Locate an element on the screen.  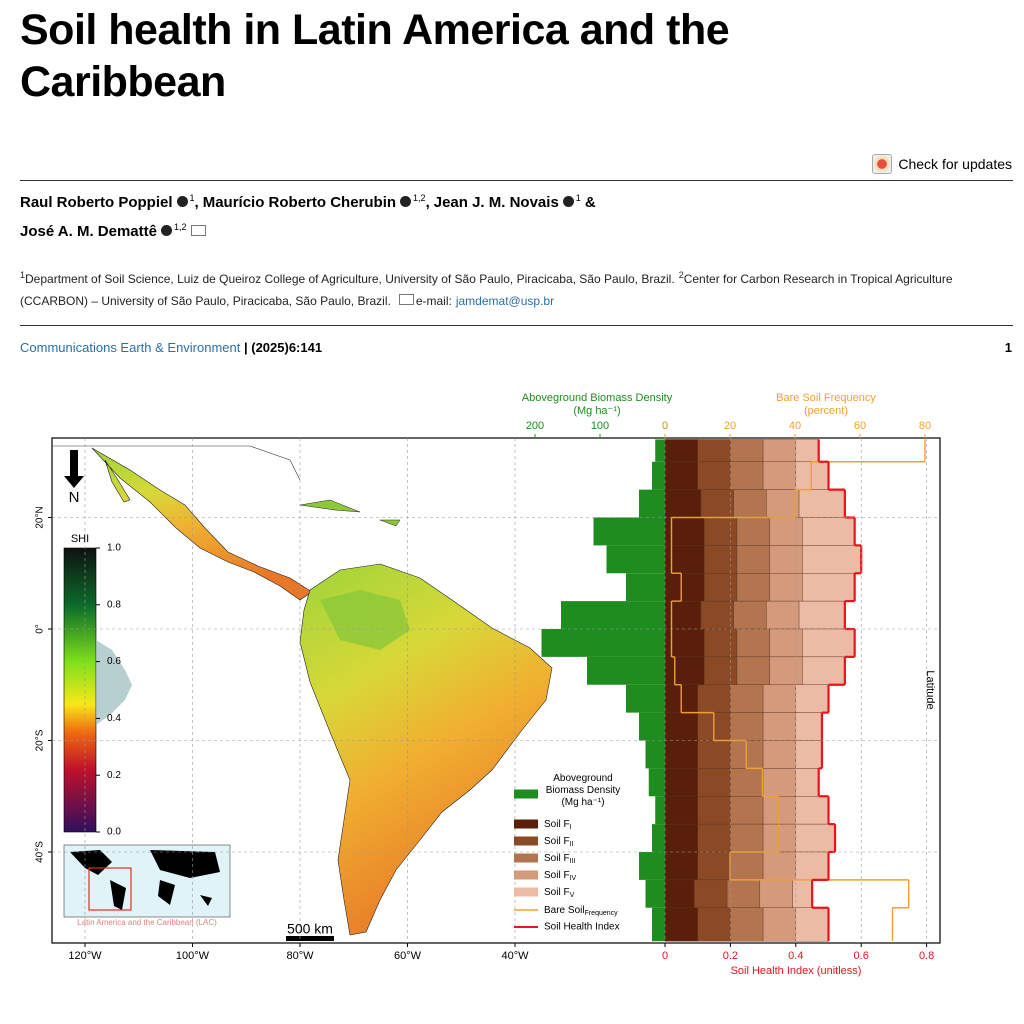
email-label: e-mail: is located at coordinates (433, 301).